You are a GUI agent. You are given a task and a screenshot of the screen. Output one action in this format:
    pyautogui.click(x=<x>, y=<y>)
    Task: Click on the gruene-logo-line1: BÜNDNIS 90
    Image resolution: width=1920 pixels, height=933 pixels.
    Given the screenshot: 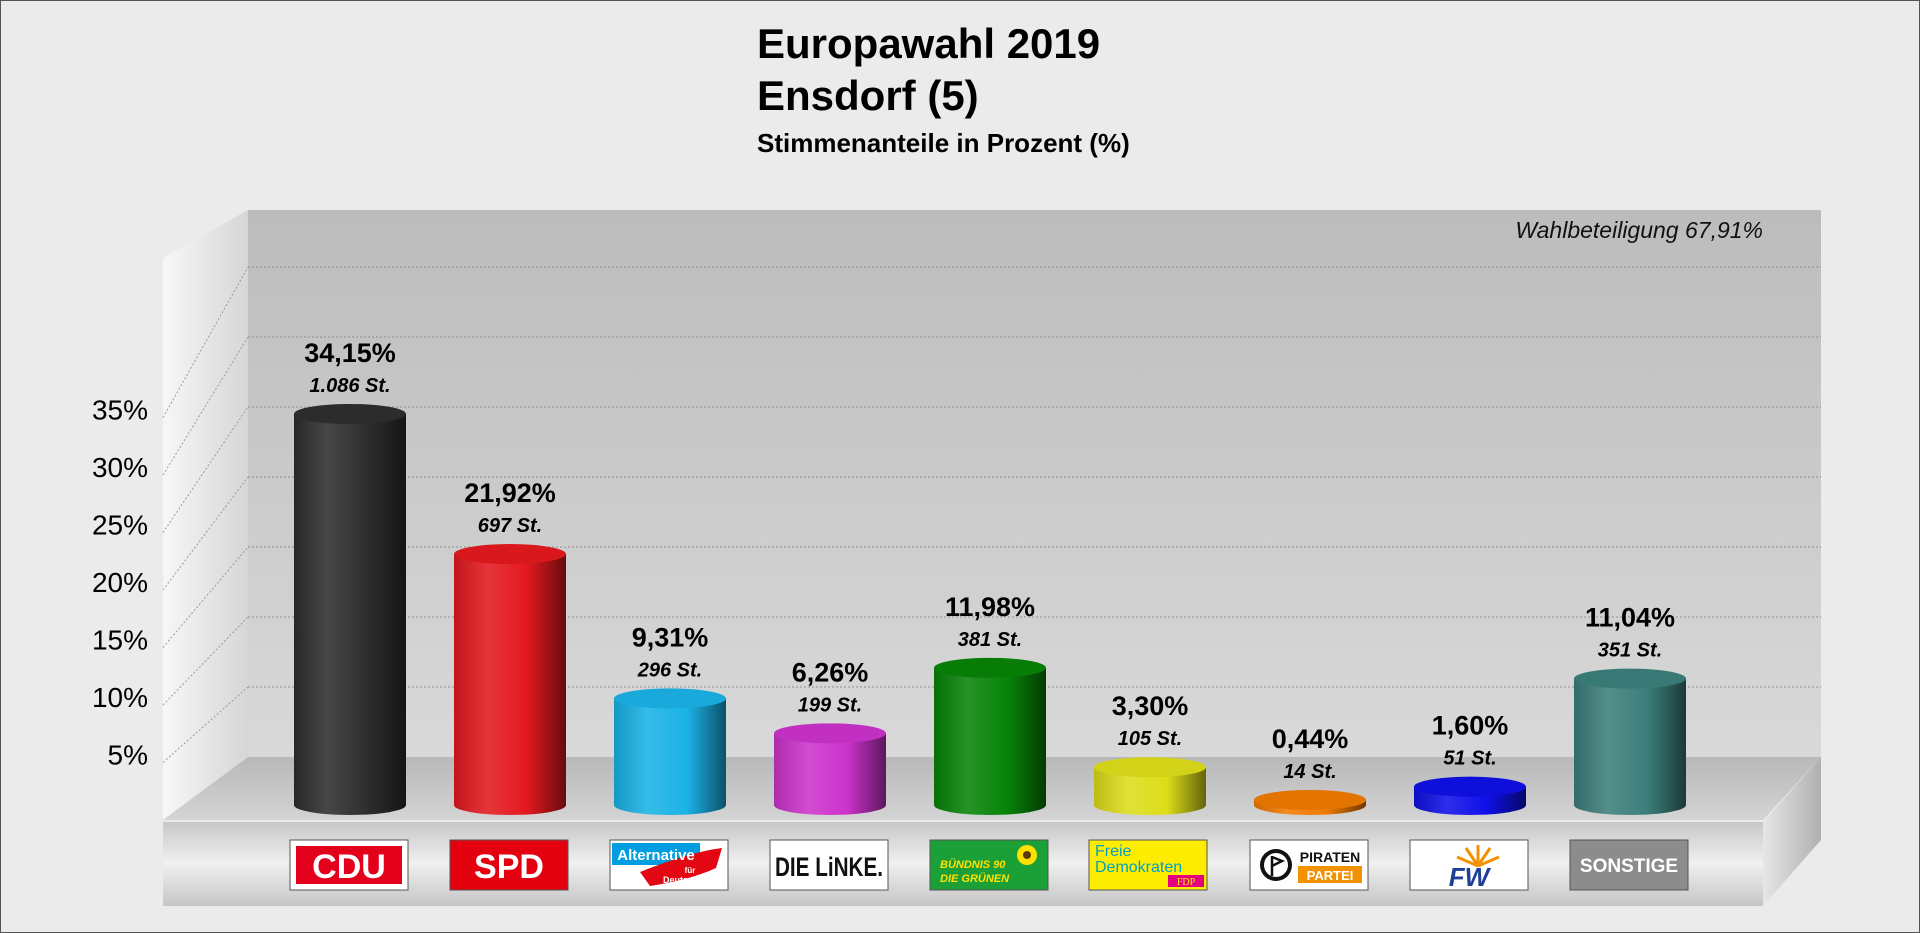 What is the action you would take?
    pyautogui.click(x=973, y=864)
    